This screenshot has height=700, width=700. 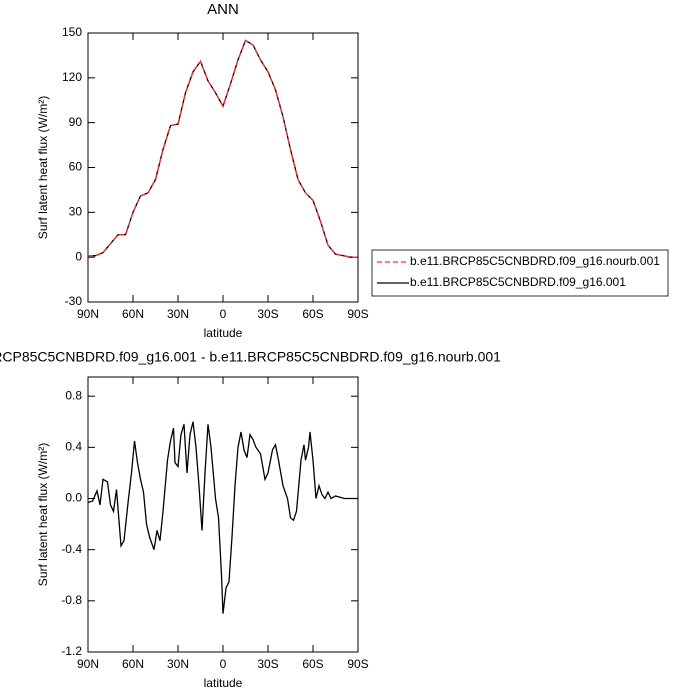 I want to click on y-tick-label: 150, so click(x=72, y=32).